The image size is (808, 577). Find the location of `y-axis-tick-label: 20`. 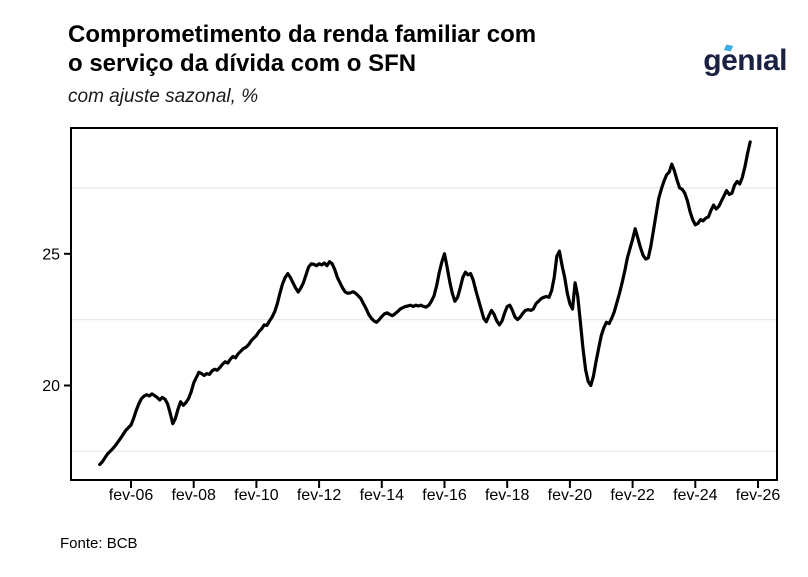

y-axis-tick-label: 20 is located at coordinates (51, 386).